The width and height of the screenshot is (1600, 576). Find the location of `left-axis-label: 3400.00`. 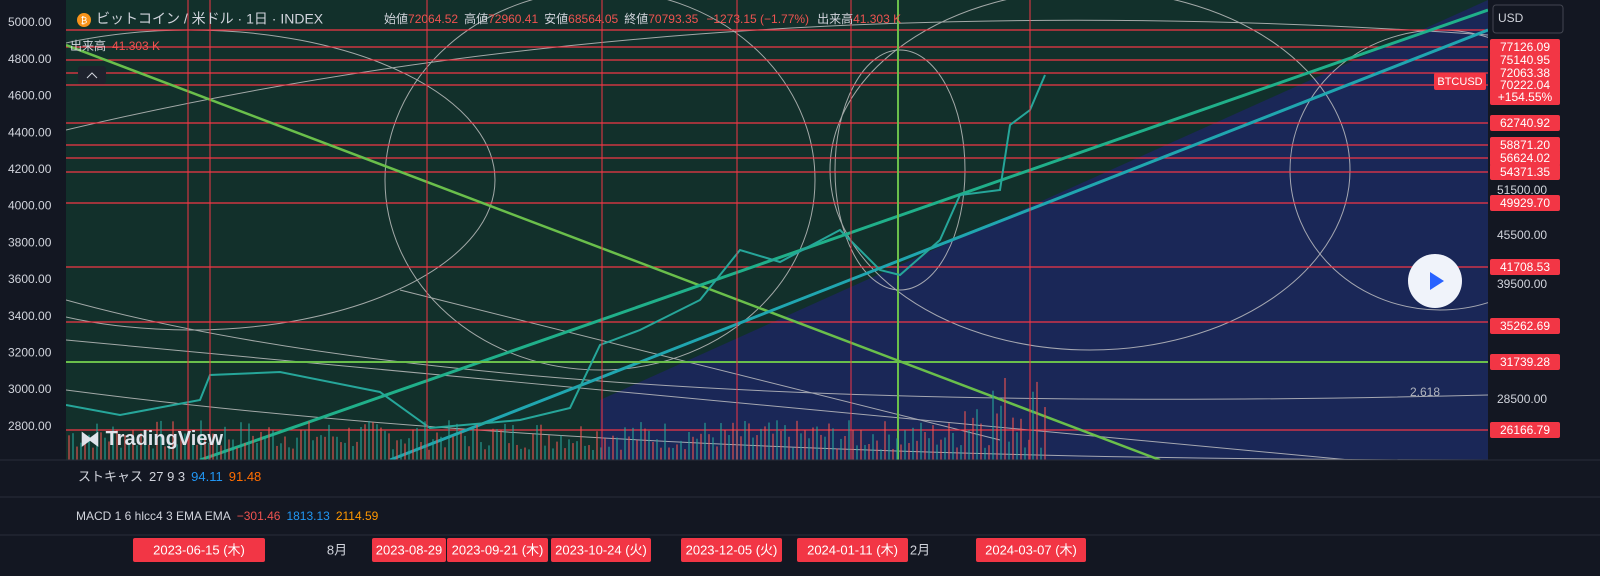

left-axis-label: 3400.00 is located at coordinates (30, 316).